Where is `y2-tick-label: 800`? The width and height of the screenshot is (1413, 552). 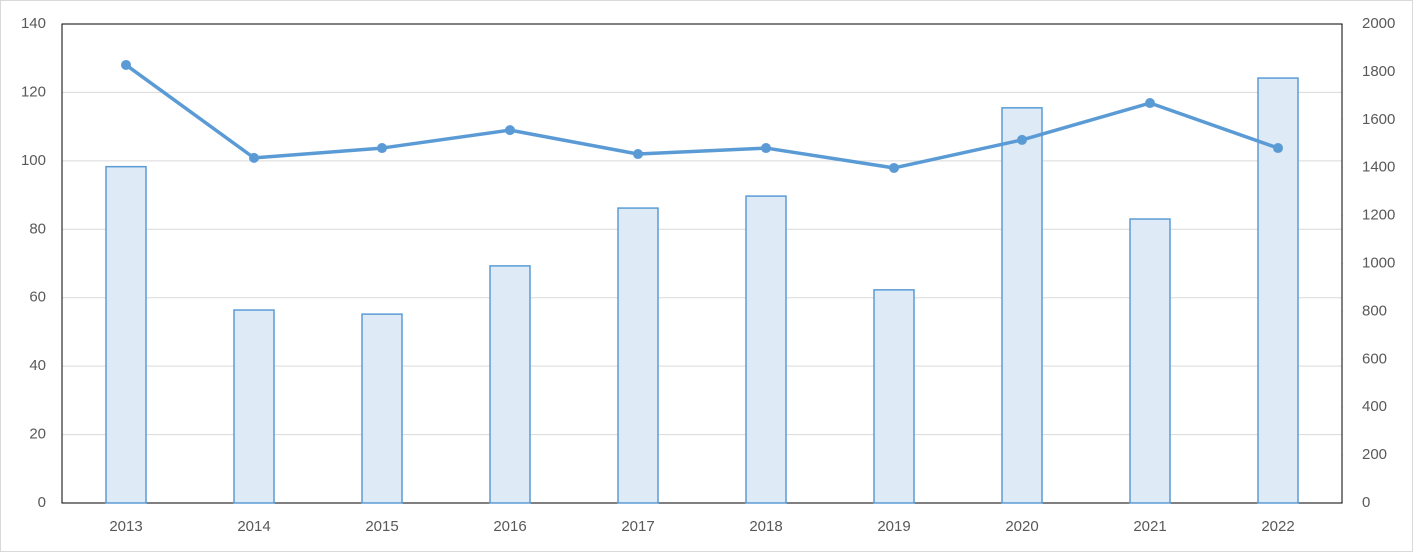 y2-tick-label: 800 is located at coordinates (1374, 310).